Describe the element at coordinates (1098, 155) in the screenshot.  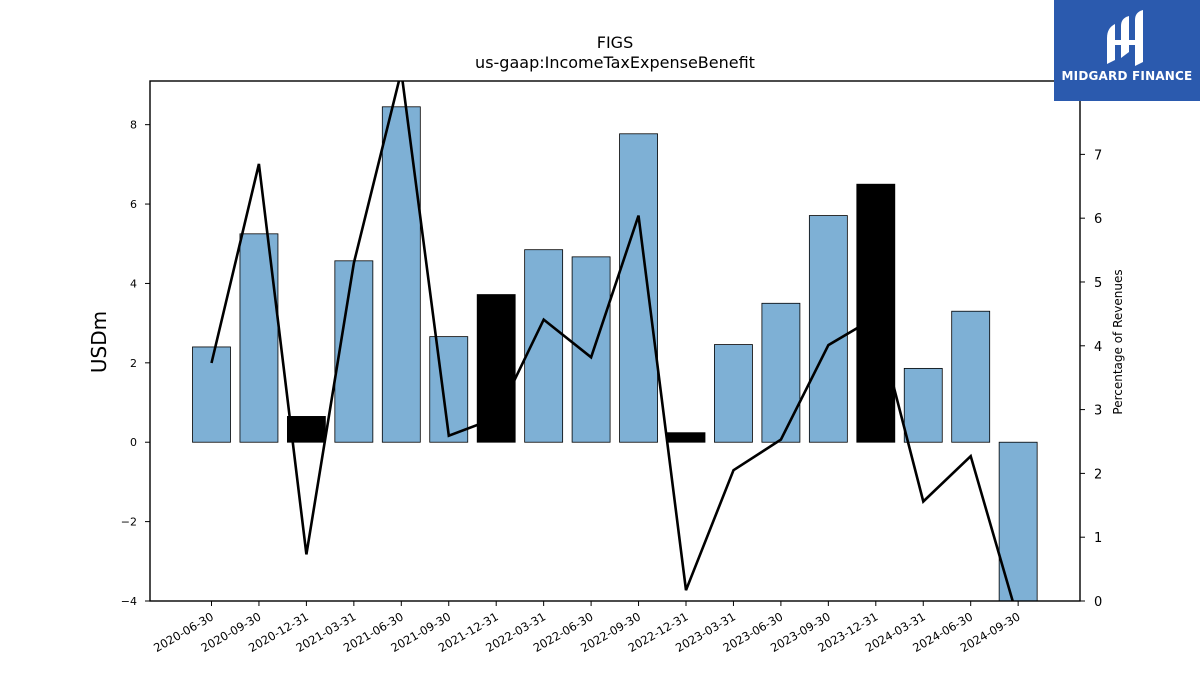
I see `y-right-tick-label: 7` at that location.